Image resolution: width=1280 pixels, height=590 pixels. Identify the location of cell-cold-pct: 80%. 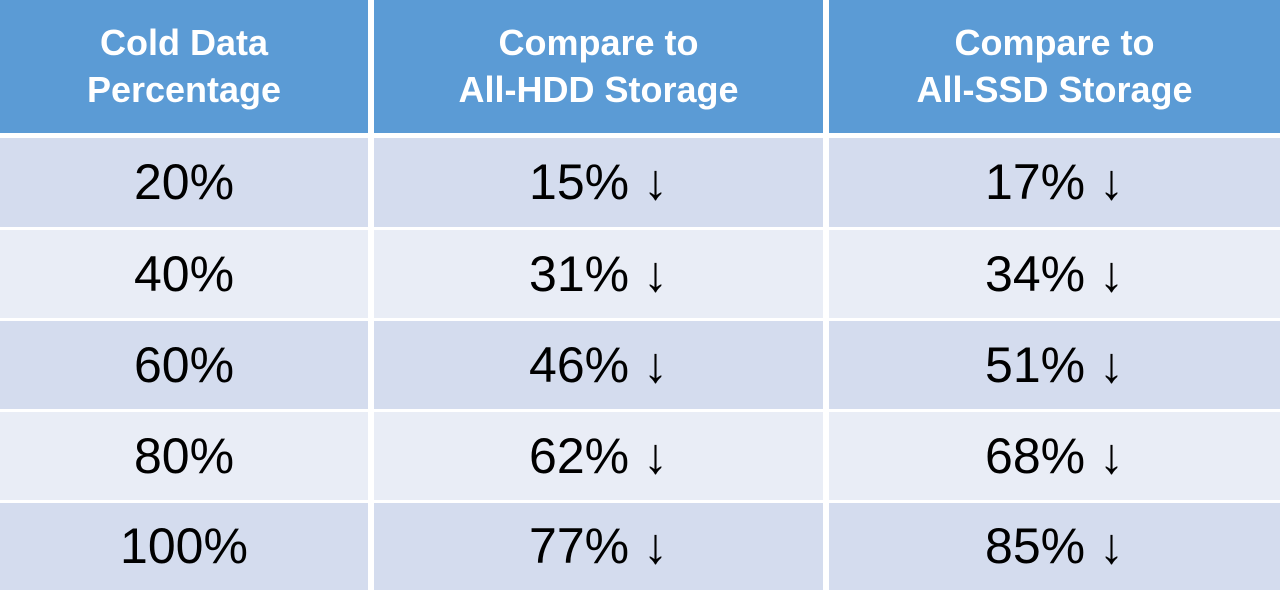
(187, 455).